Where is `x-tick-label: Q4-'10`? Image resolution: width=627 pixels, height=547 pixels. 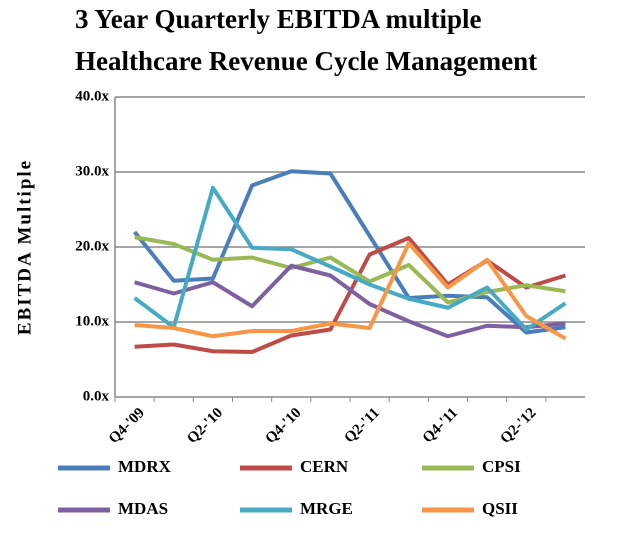 x-tick-label: Q4-'10 is located at coordinates (284, 426).